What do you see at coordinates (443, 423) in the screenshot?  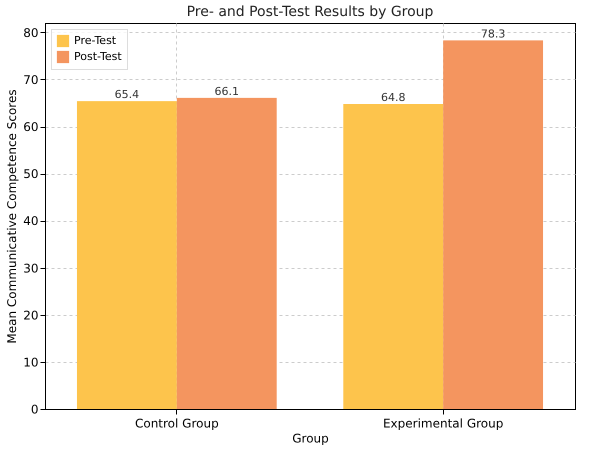 I see `x-tick-label: Experimental Group` at bounding box center [443, 423].